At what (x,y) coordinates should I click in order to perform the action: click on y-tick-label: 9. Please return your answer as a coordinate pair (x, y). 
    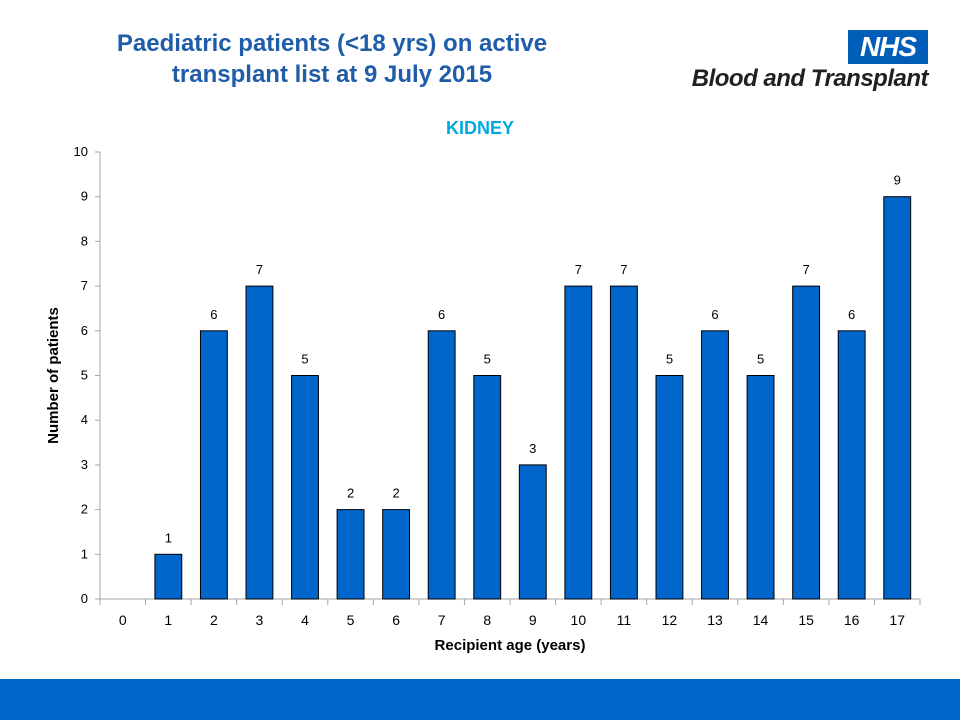
    Looking at the image, I should click on (84, 196).